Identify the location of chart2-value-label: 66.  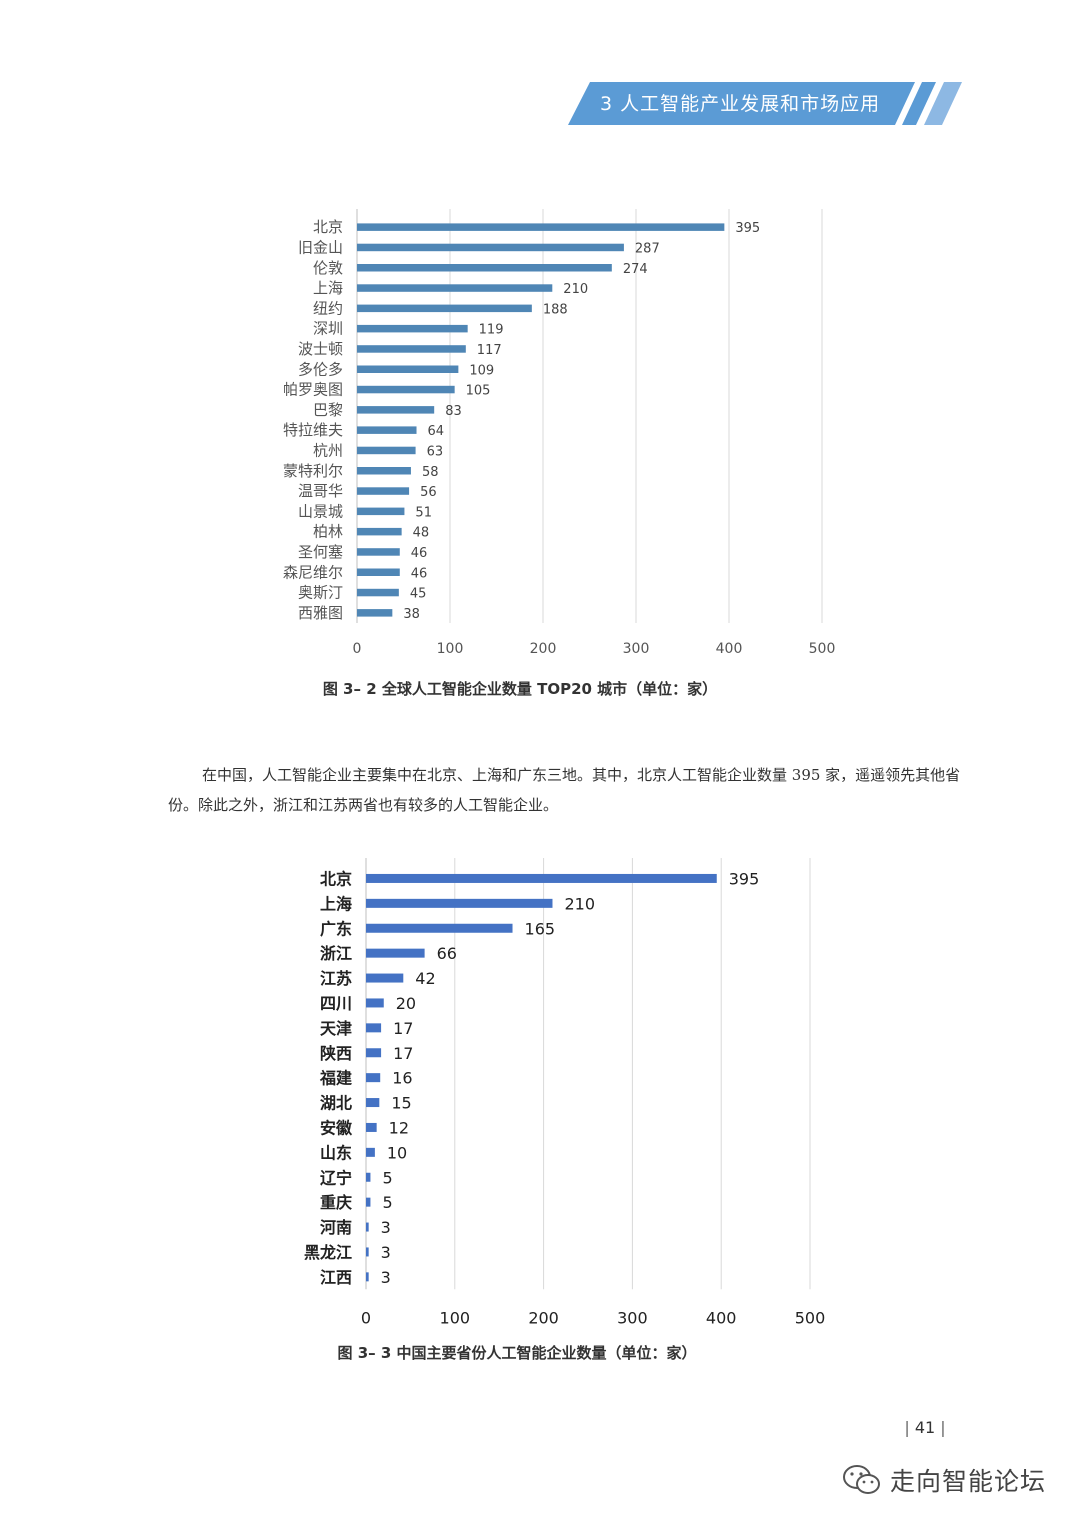
(447, 953).